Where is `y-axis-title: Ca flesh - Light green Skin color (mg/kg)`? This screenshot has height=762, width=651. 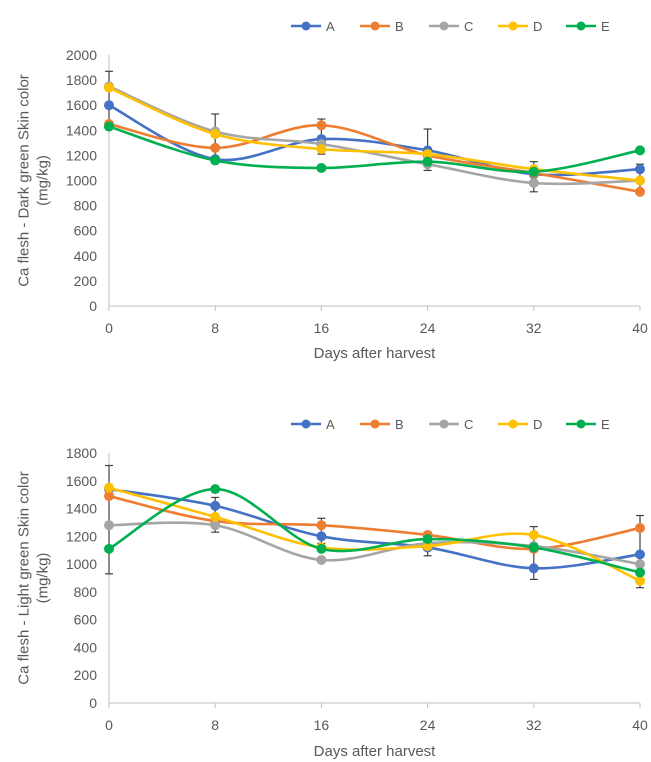
y-axis-title: Ca flesh - Light green Skin color (mg/kg) is located at coordinates (34, 577).